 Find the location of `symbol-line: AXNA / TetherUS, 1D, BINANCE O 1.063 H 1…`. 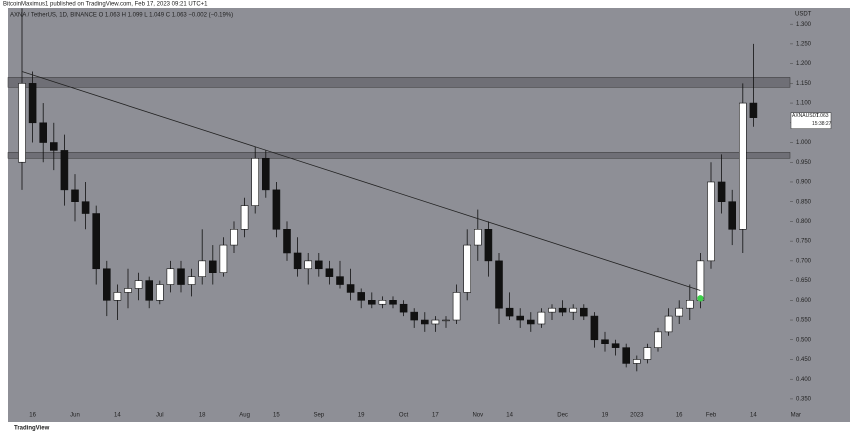

symbol-line: AXNA / TetherUS, 1D, BINANCE O 1.063 H 1… is located at coordinates (121, 16).